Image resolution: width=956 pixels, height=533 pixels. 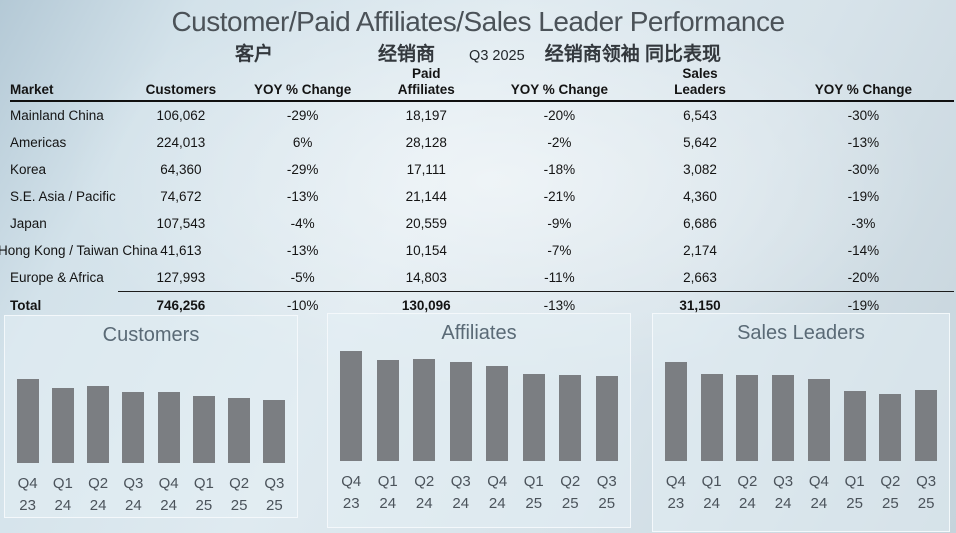 What do you see at coordinates (482, 142) in the screenshot?
I see `table-row: Americas 224,013 6% 28,128 -2% 5,642 -13%` at bounding box center [482, 142].